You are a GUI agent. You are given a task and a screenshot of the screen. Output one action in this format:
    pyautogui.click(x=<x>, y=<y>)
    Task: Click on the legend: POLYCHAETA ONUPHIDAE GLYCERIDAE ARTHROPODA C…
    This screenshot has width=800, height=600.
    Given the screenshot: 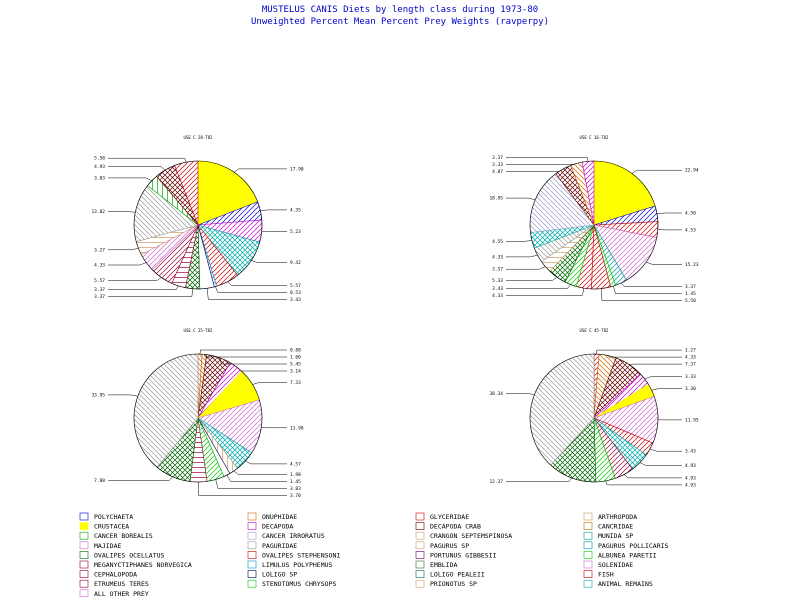 What is the action you would take?
    pyautogui.click(x=374, y=555)
    